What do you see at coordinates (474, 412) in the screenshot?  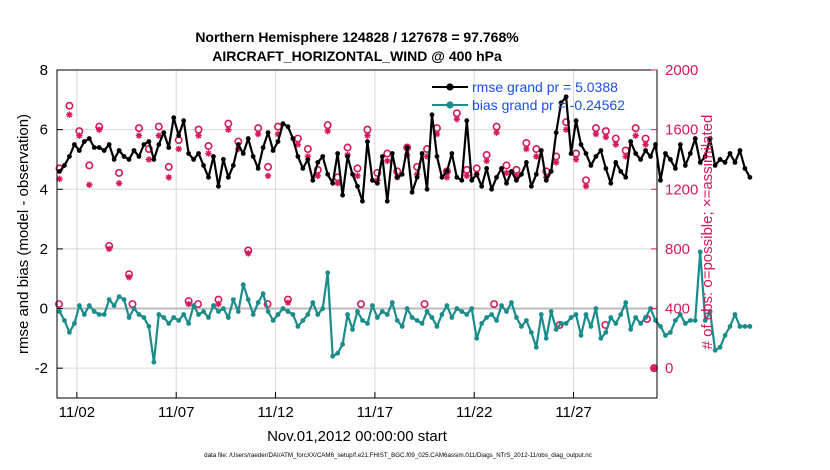 I see `x-tick-label: 11/22` at bounding box center [474, 412].